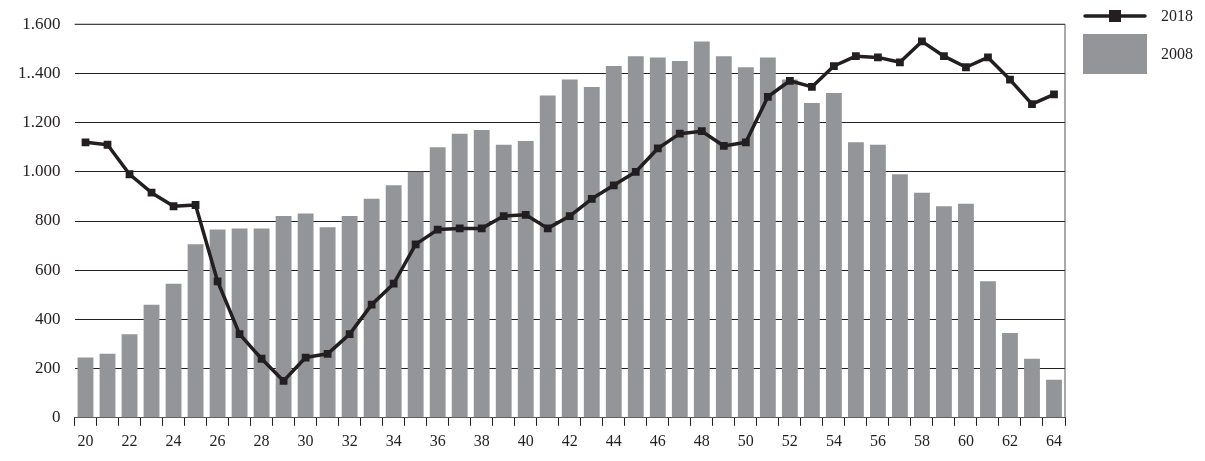  Describe the element at coordinates (877, 440) in the screenshot. I see `x-tick-label: 56` at that location.